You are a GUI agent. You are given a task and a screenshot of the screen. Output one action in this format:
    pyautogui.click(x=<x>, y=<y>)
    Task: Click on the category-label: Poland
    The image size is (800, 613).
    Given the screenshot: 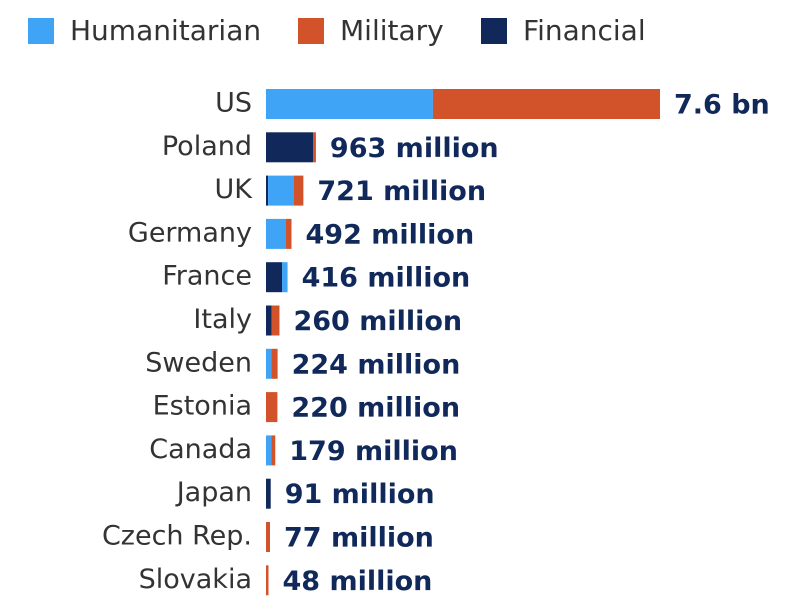 What is the action you would take?
    pyautogui.click(x=207, y=146)
    